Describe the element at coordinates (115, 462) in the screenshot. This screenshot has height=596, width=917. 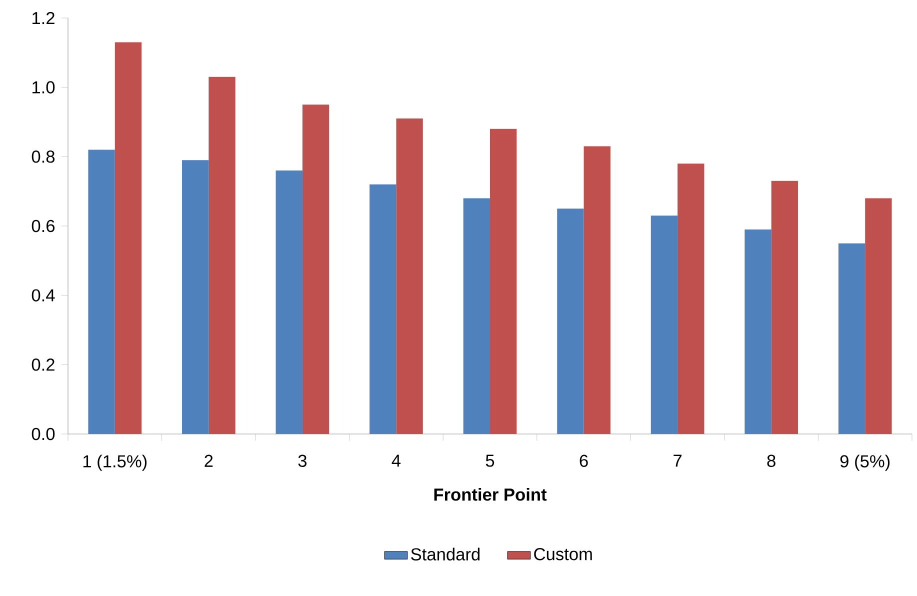
I see `x-tick-label: 1 (1.5%)` at that location.